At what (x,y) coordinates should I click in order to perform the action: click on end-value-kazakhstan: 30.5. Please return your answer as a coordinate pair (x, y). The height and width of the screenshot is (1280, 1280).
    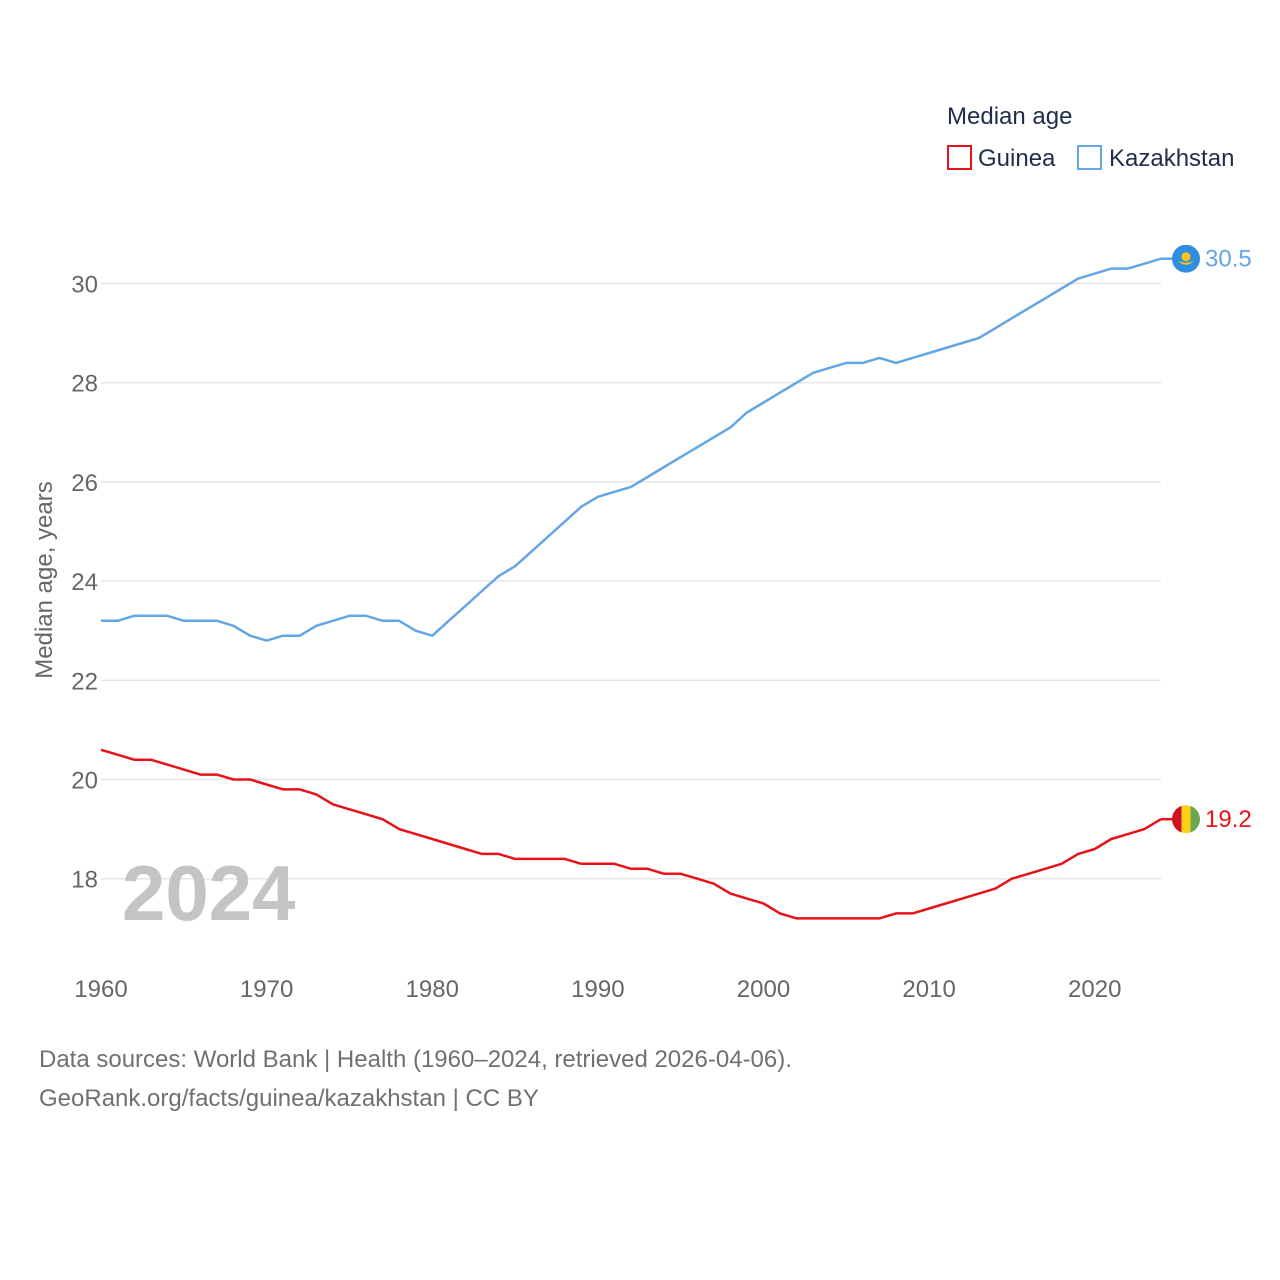
    Looking at the image, I should click on (1228, 259).